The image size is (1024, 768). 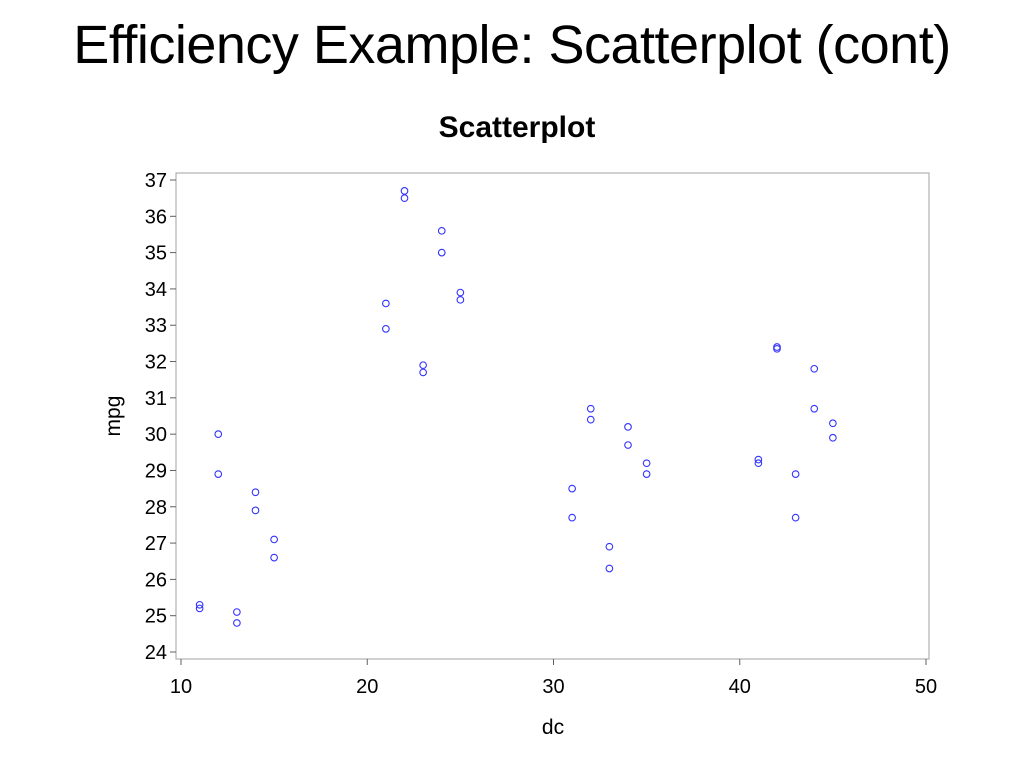 What do you see at coordinates (156, 217) in the screenshot?
I see `y-tick-label: 36` at bounding box center [156, 217].